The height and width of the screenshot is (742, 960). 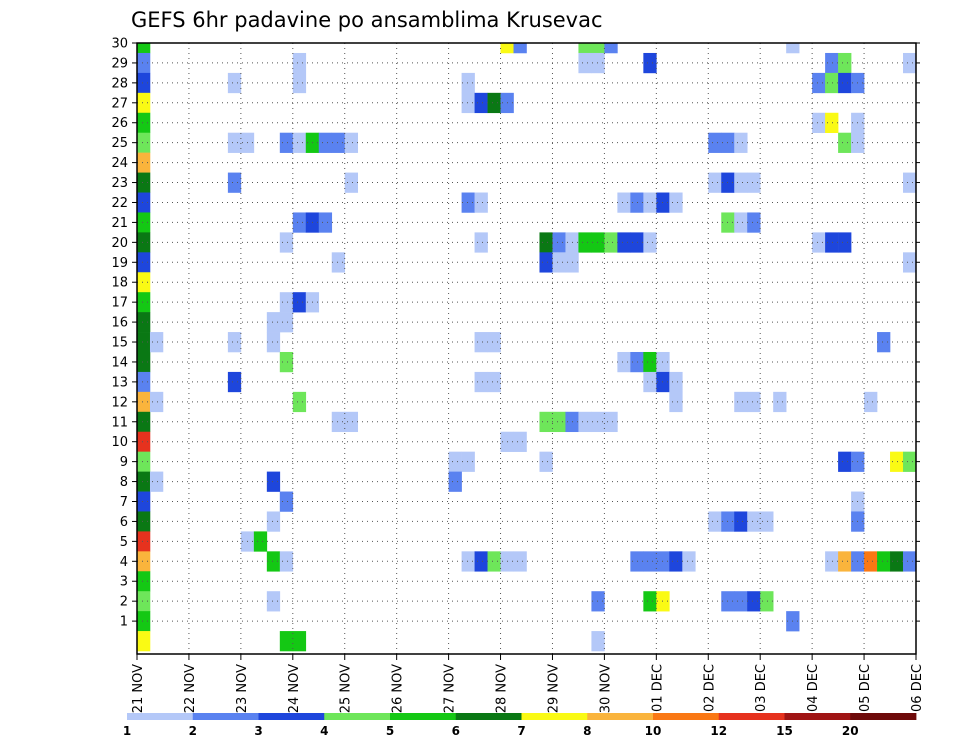 What do you see at coordinates (521, 731) in the screenshot?
I see `colorbar-label: 7` at bounding box center [521, 731].